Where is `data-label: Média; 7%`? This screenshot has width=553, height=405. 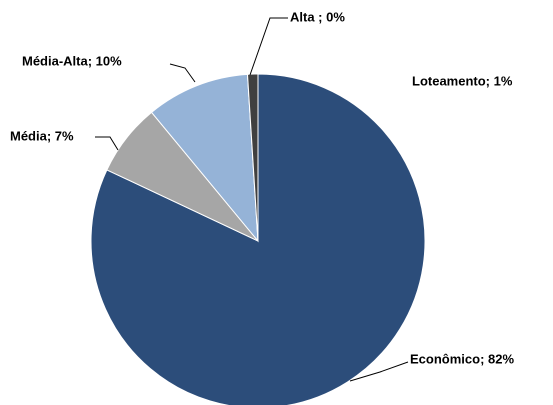
data-label: Média; 7% is located at coordinates (42, 135).